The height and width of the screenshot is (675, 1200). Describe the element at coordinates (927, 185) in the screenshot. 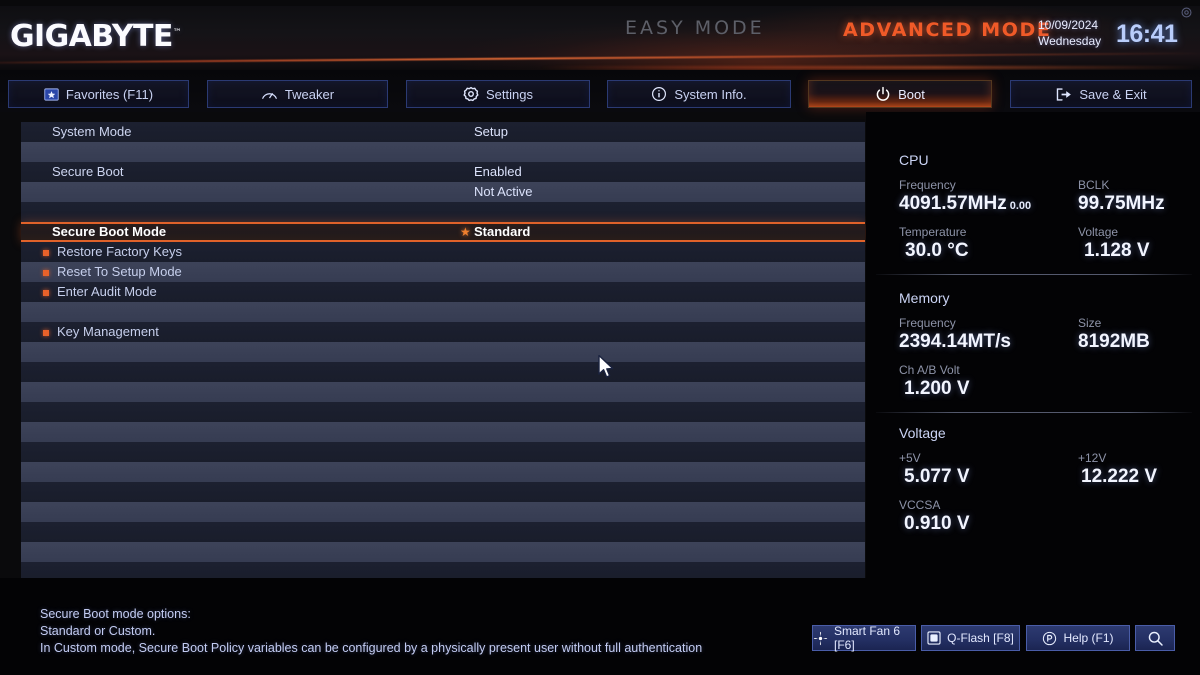

I see `cpu-frequency-label: Frequency` at that location.